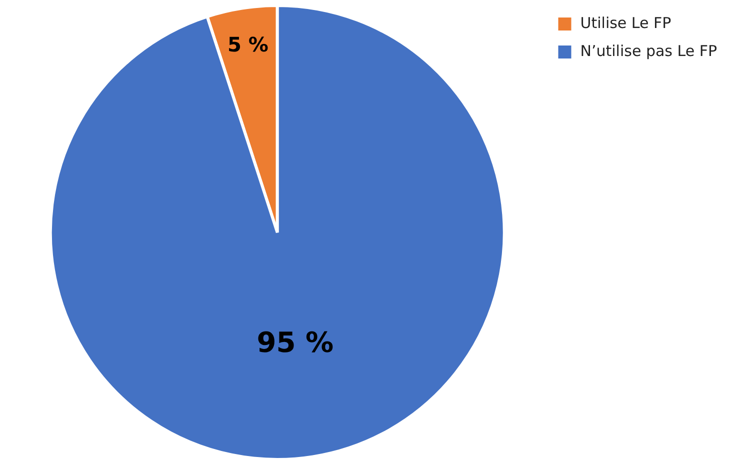 Image resolution: width=731 pixels, height=465 pixels. What do you see at coordinates (649, 51) in the screenshot?
I see `legend-label: N’utilise pas Le FP` at bounding box center [649, 51].